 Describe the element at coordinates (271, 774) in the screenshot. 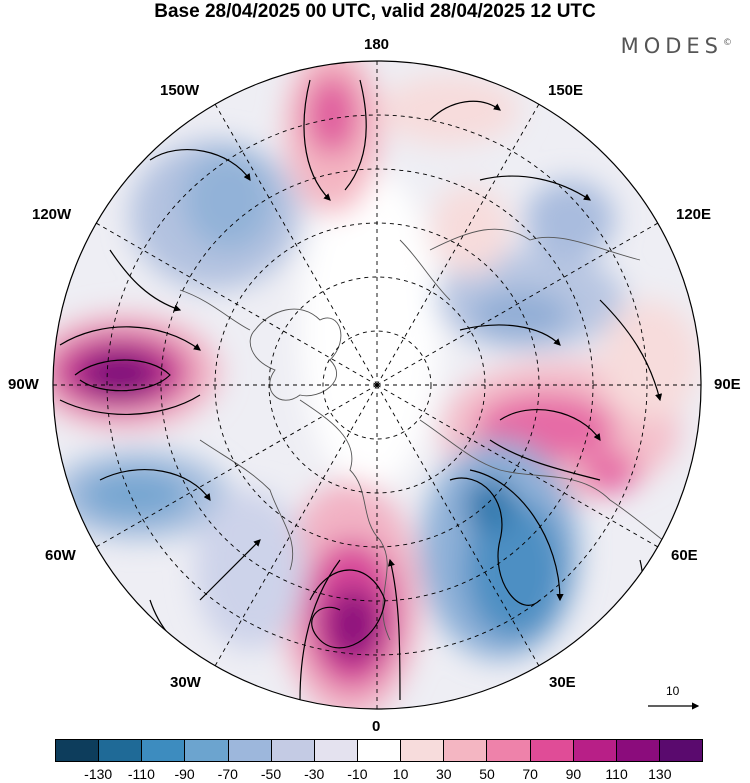

I see `colorbar-tick-label: -50` at that location.